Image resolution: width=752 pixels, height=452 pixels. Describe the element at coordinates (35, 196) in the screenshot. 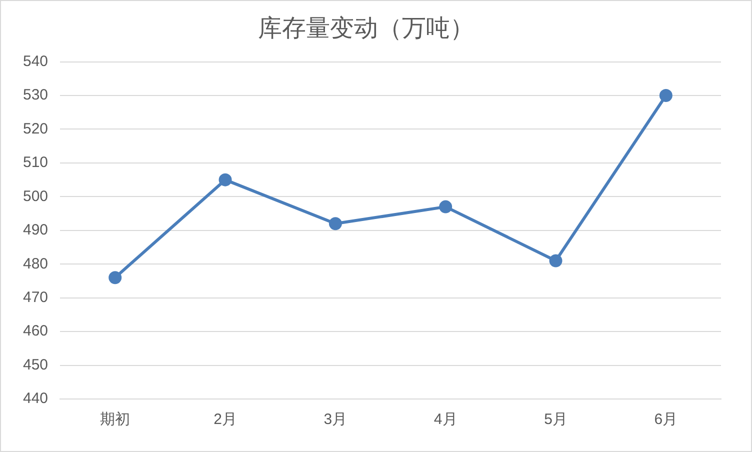

I see `y-tick-label: 500` at that location.